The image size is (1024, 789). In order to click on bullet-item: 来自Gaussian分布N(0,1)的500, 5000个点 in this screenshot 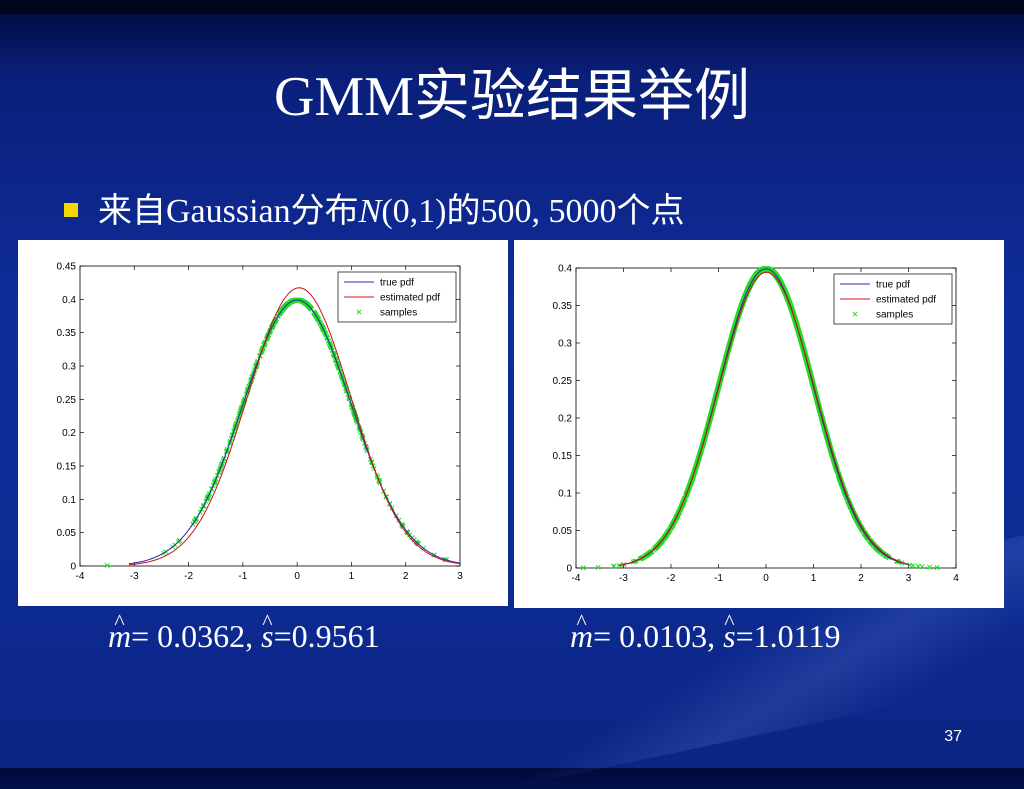, I will do `click(374, 212)`.